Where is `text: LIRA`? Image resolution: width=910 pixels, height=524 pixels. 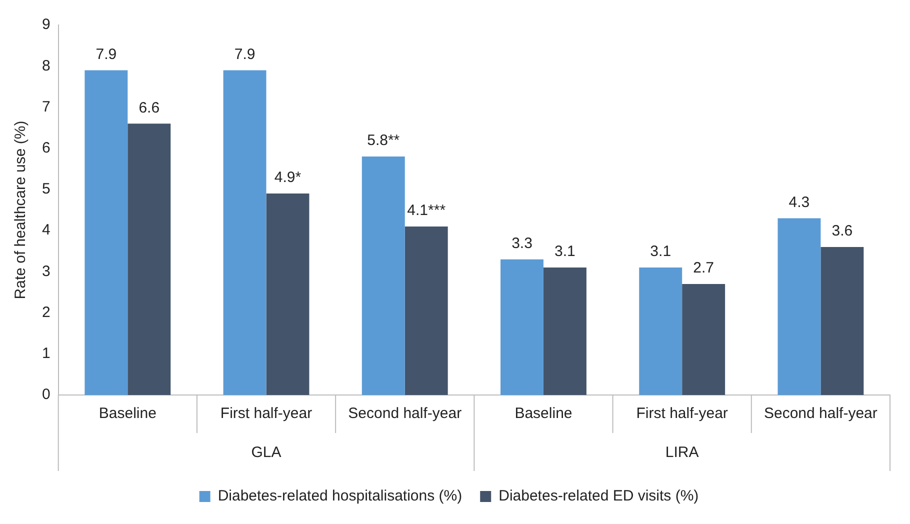
text: LIRA is located at coordinates (682, 453).